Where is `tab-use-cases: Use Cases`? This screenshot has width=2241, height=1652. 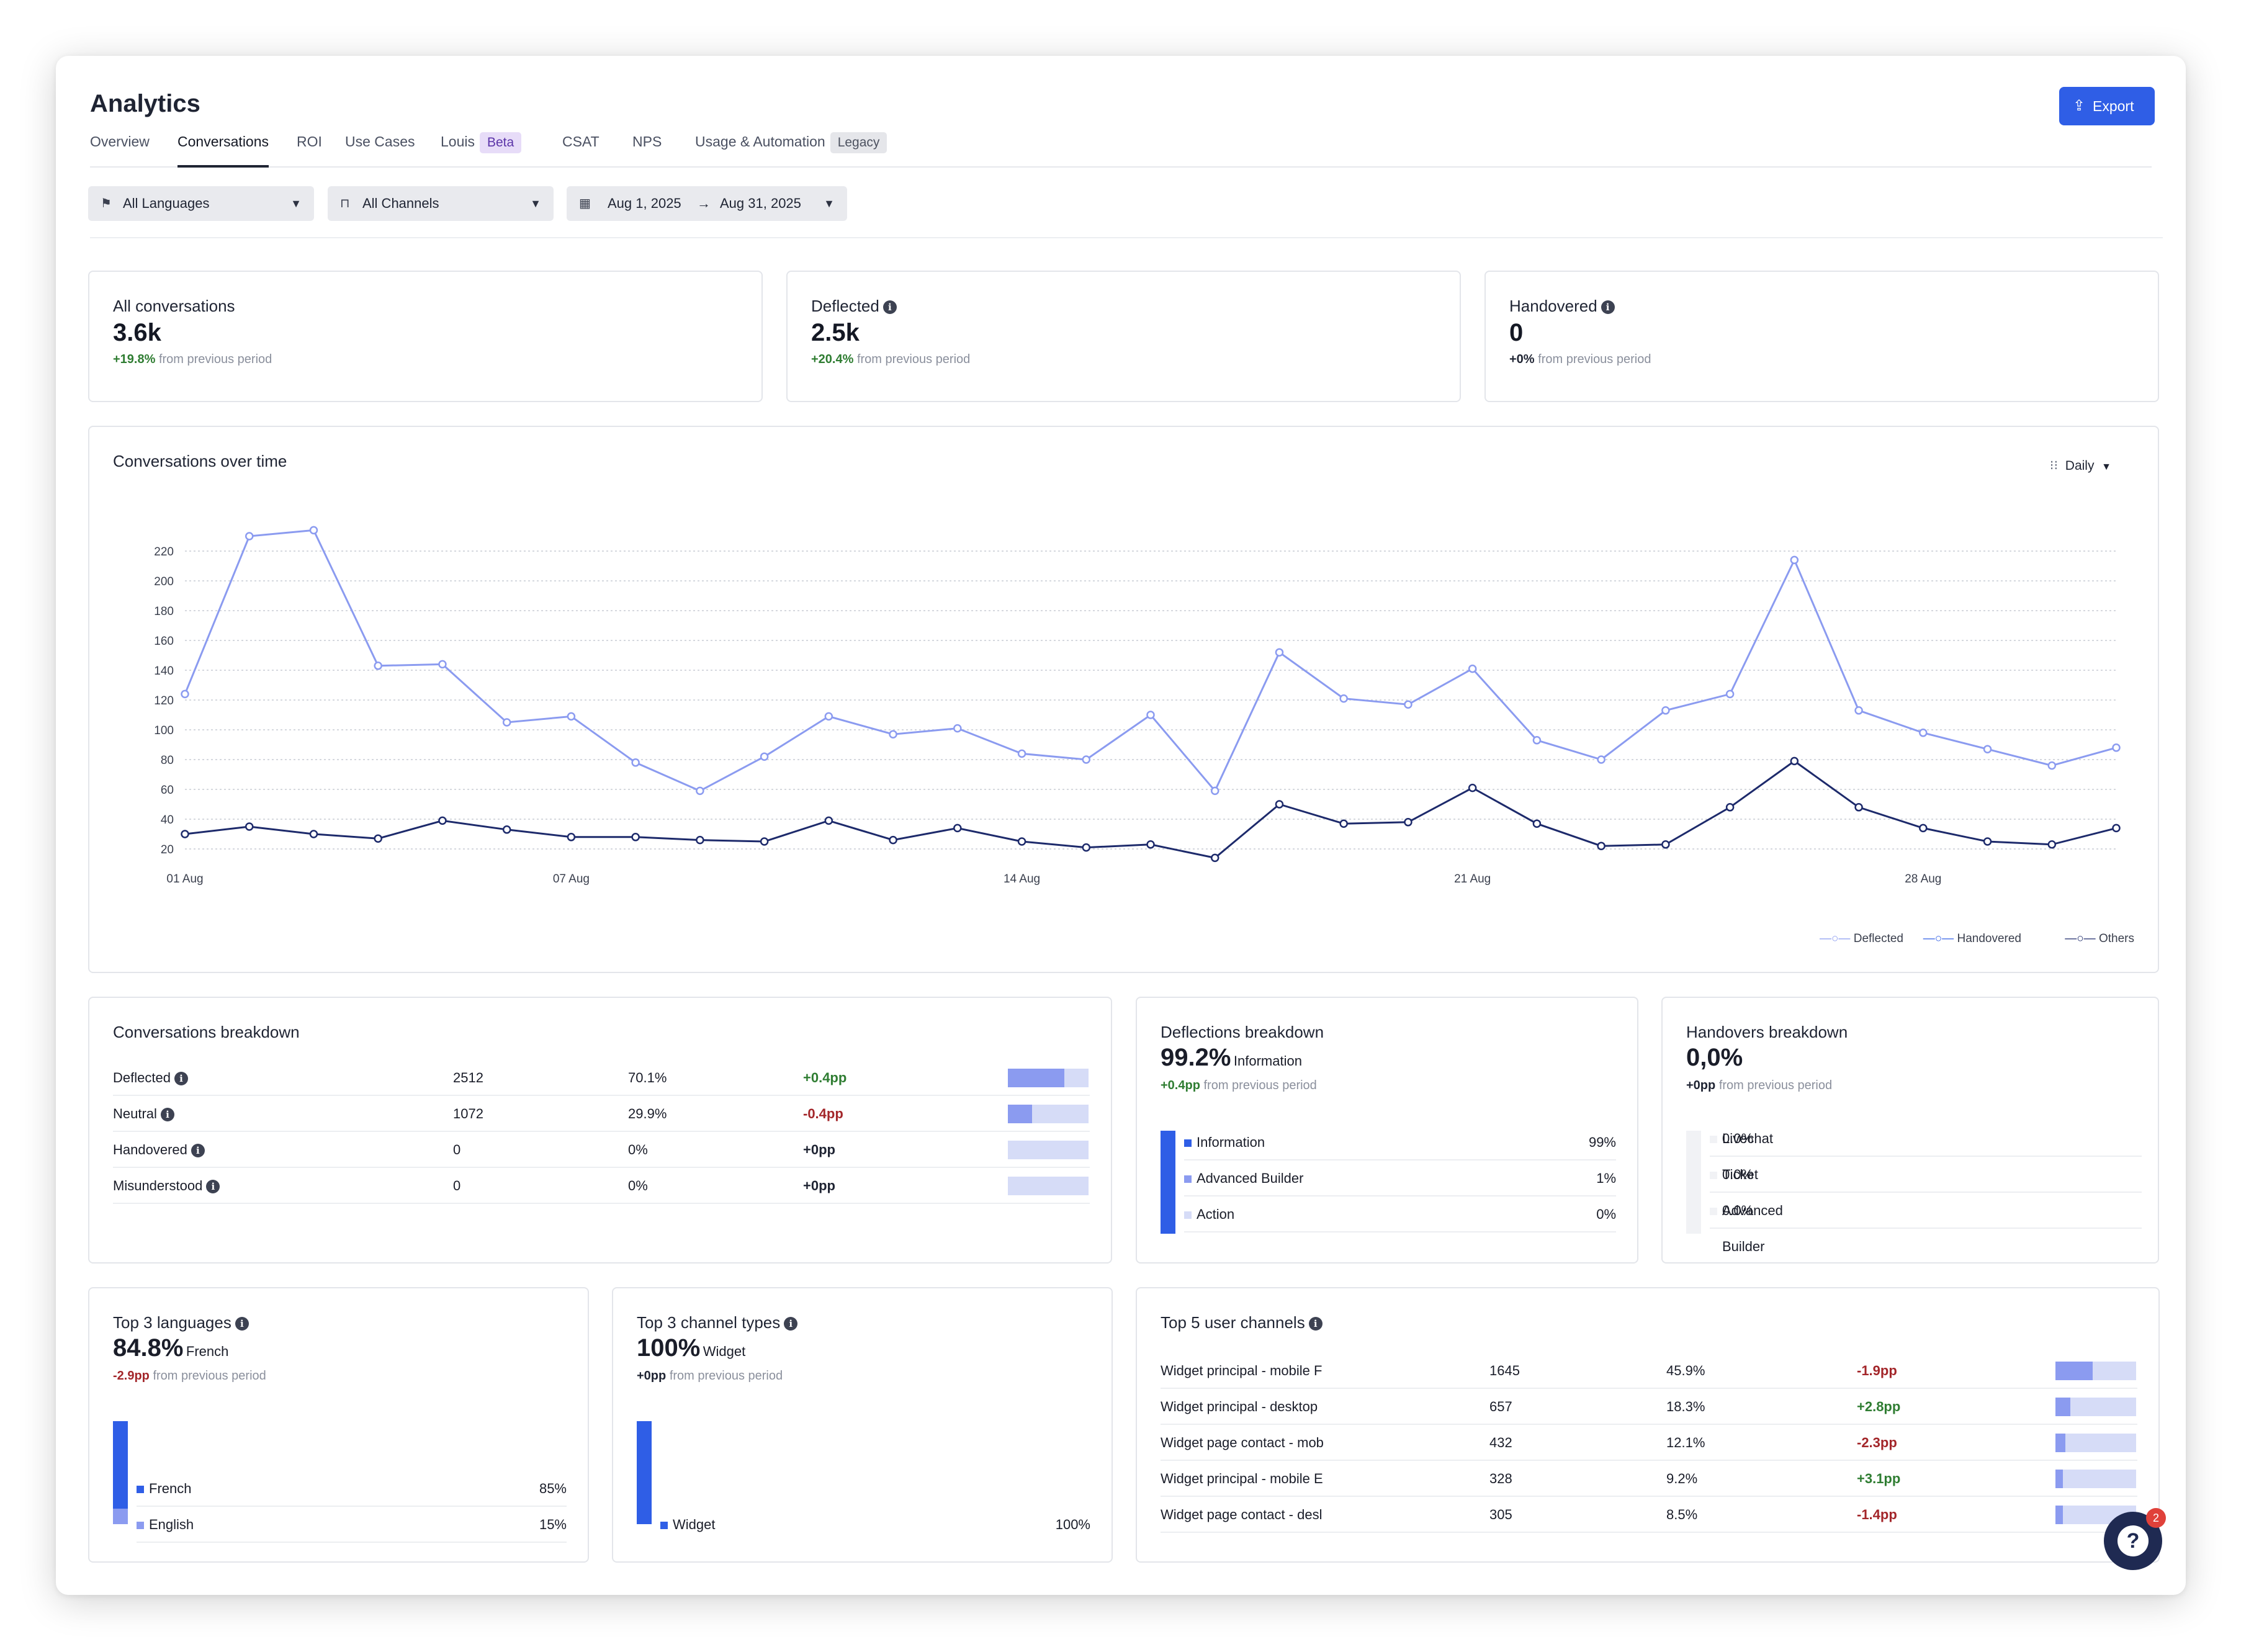
tab-use-cases: Use Cases is located at coordinates (380, 141).